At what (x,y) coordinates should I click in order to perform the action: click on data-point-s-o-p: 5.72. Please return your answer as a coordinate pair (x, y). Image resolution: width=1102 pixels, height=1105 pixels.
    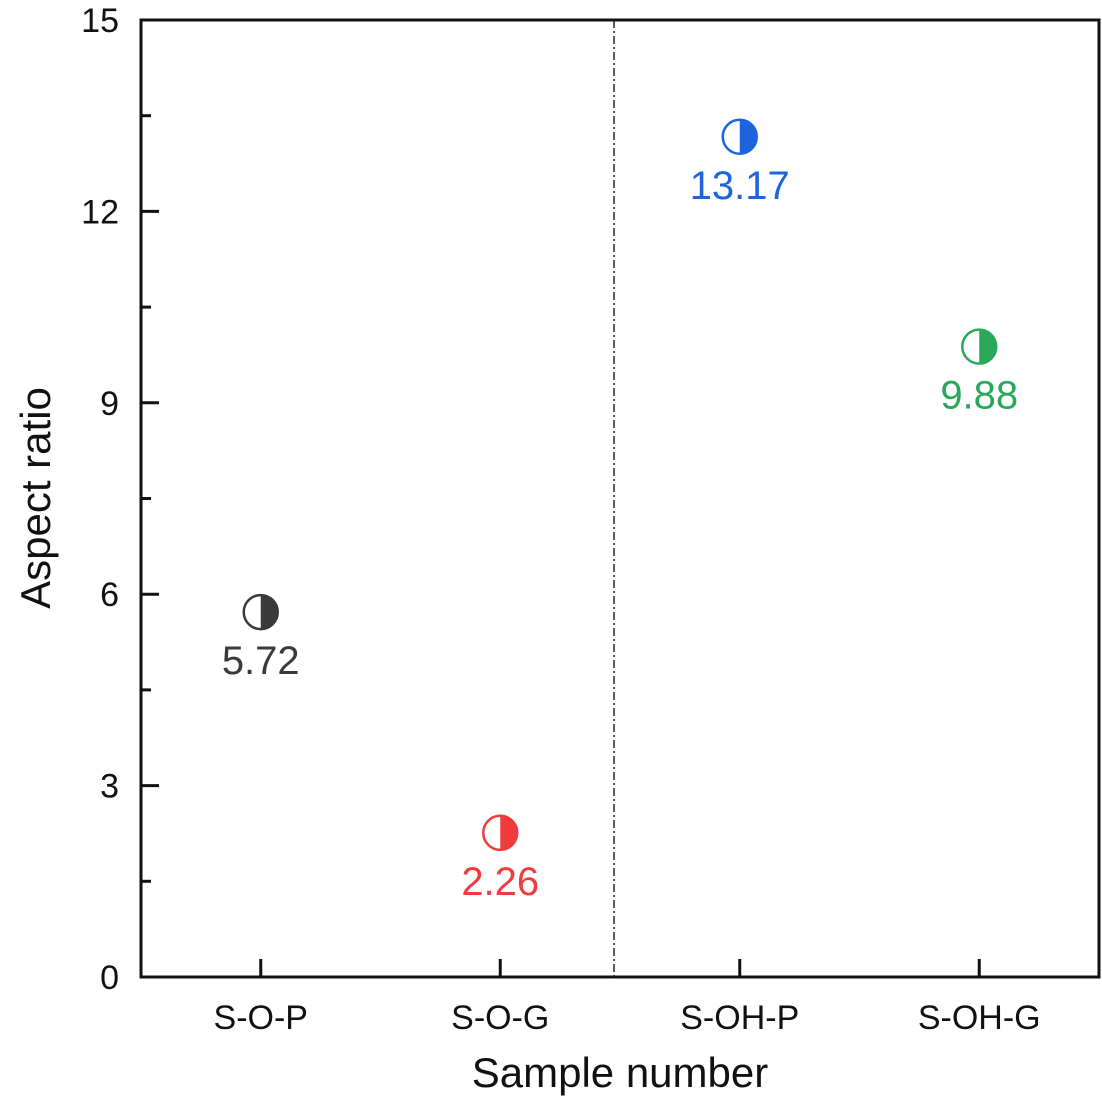
    Looking at the image, I should click on (261, 638).